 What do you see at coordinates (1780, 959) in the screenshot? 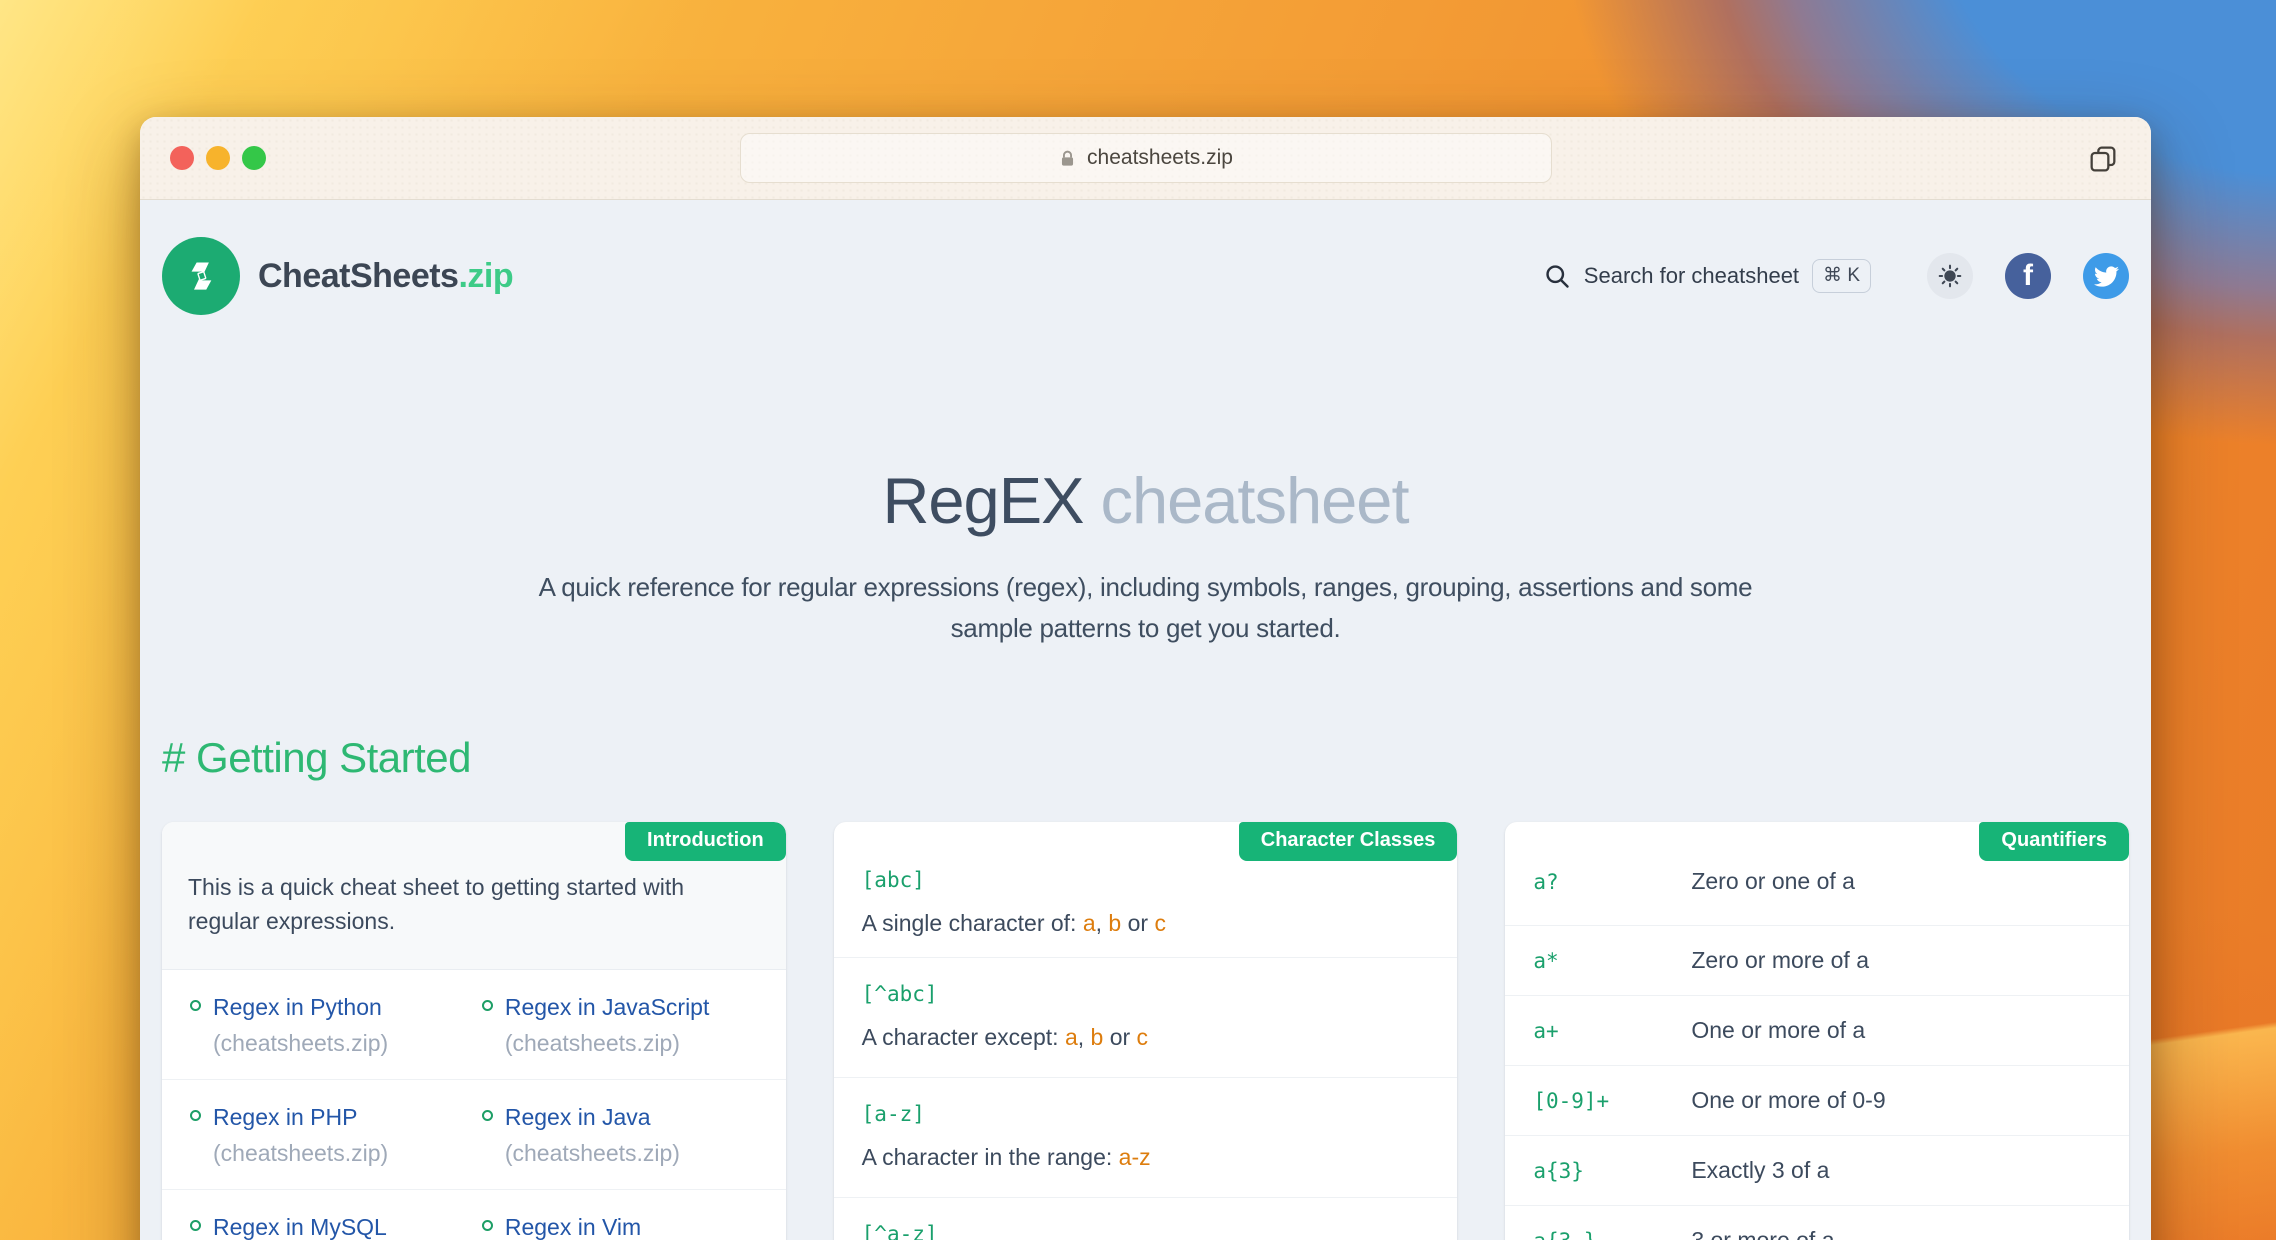
I see `regex-description: Zero or more of a` at bounding box center [1780, 959].